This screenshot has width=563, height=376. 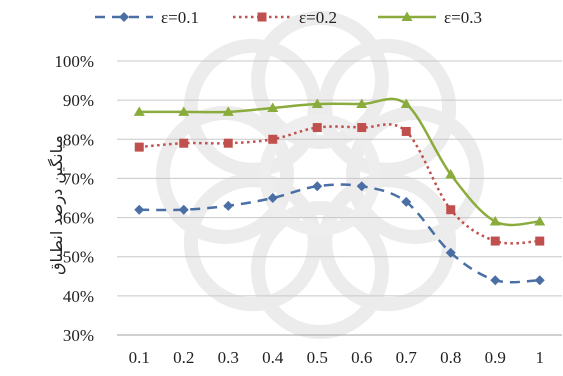 What do you see at coordinates (361, 357) in the screenshot?
I see `x-tick-label: 0.6` at bounding box center [361, 357].